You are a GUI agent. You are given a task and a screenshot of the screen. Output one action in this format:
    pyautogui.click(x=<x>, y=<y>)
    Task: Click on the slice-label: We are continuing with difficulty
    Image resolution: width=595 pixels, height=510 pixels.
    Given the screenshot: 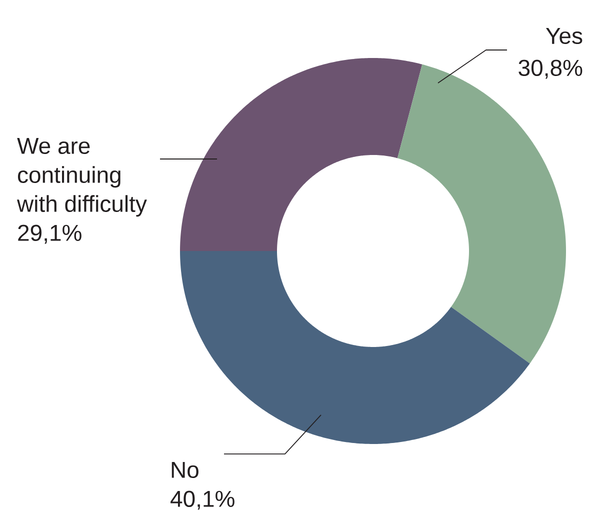 What is the action you would take?
    pyautogui.click(x=81, y=177)
    